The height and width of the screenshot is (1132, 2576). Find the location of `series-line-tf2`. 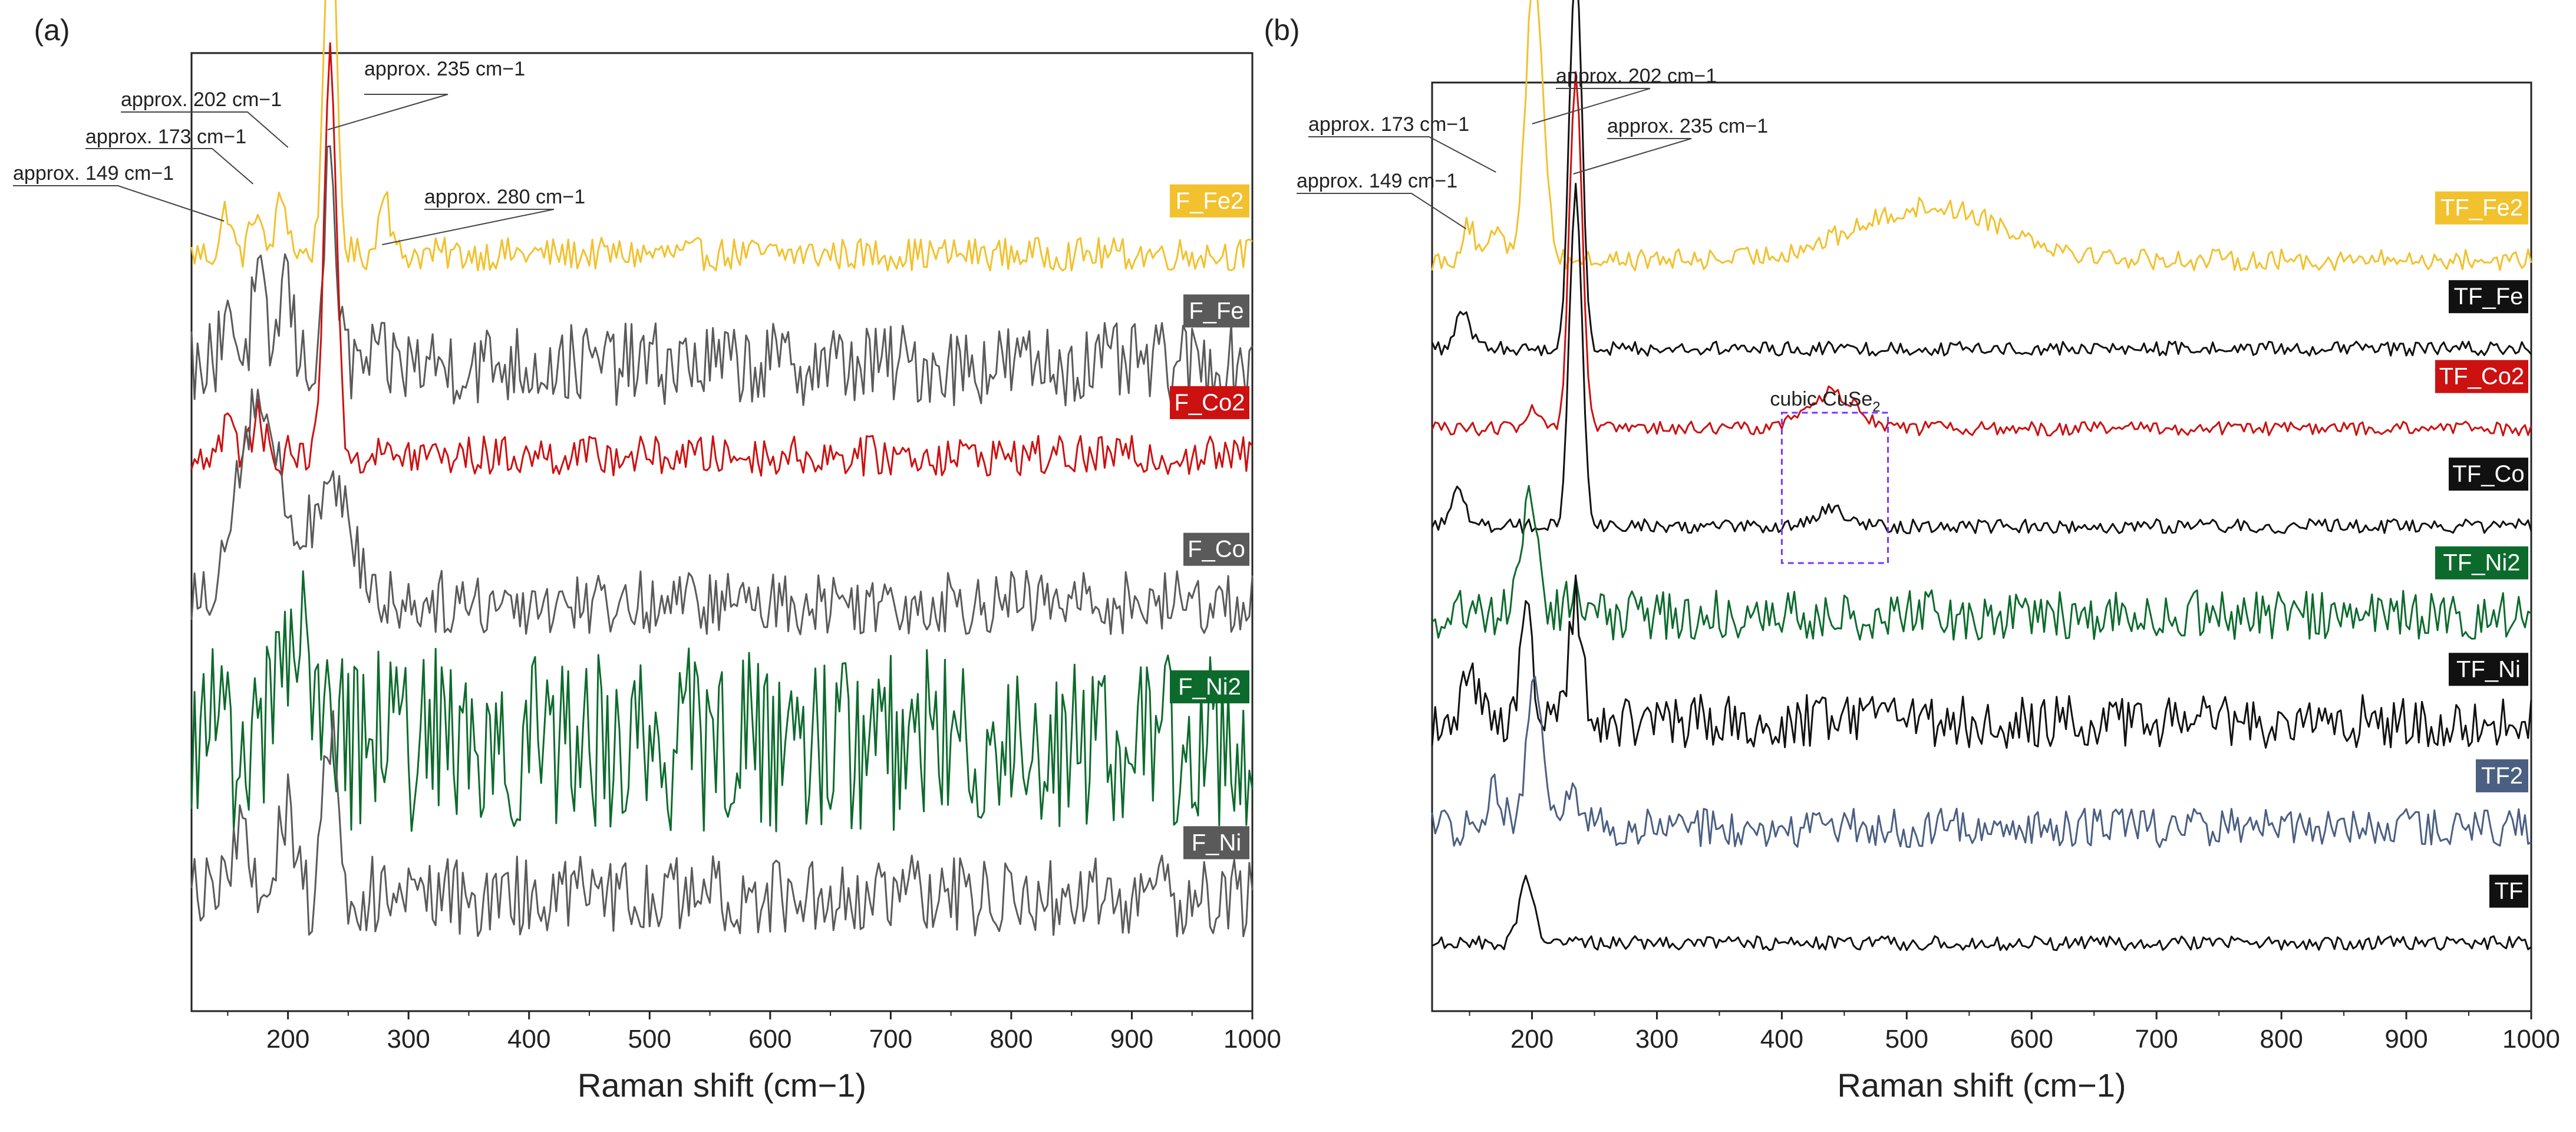

series-line-tf2 is located at coordinates (1981, 762).